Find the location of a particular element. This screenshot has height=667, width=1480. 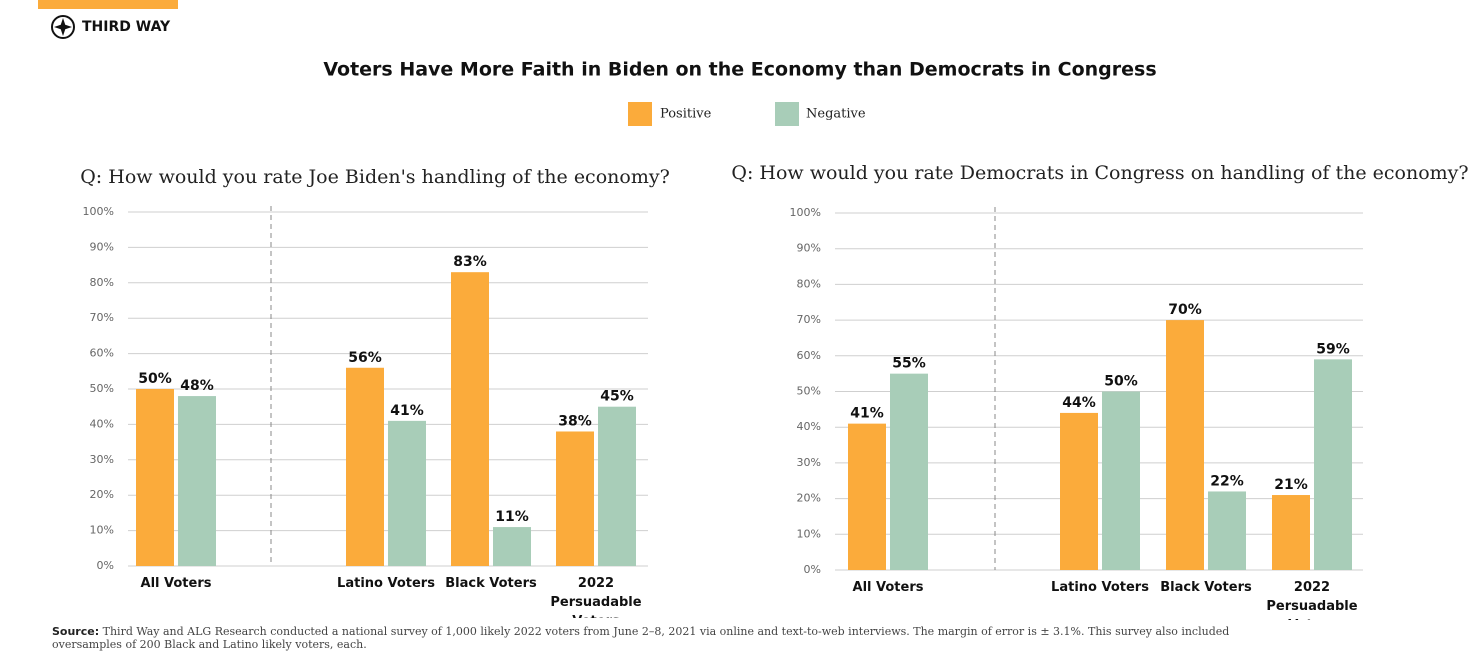

value-label: 22% is located at coordinates (1227, 481).